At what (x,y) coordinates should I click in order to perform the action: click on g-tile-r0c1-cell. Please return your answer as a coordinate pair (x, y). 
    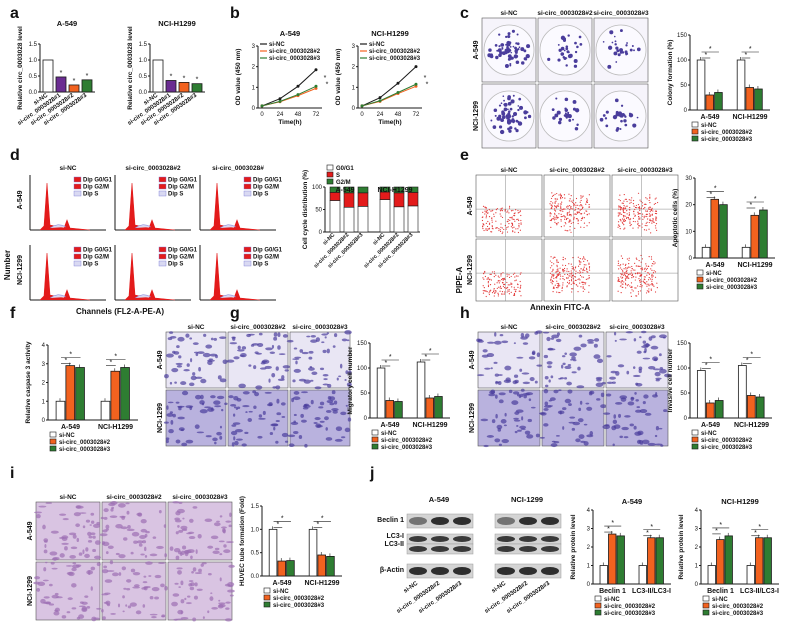
    Looking at the image, I should click on (275, 334).